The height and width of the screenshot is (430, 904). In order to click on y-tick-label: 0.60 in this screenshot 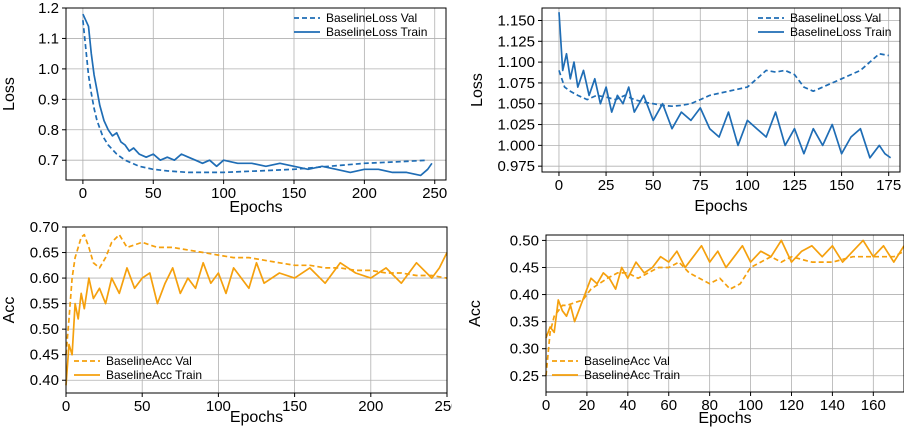, I will do `click(44, 278)`.